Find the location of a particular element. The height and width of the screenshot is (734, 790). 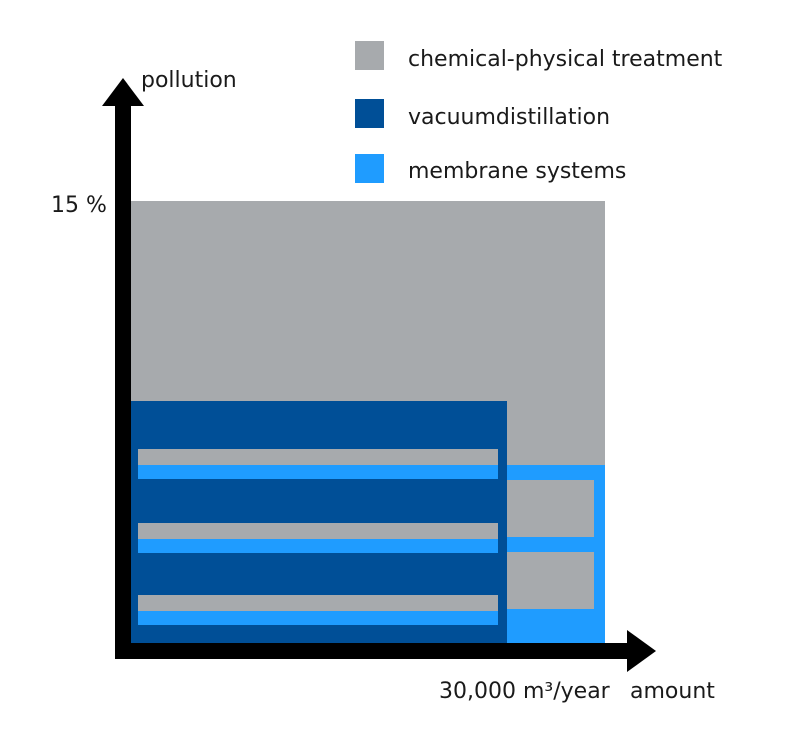

legend-swatch-chemical is located at coordinates (369, 55).